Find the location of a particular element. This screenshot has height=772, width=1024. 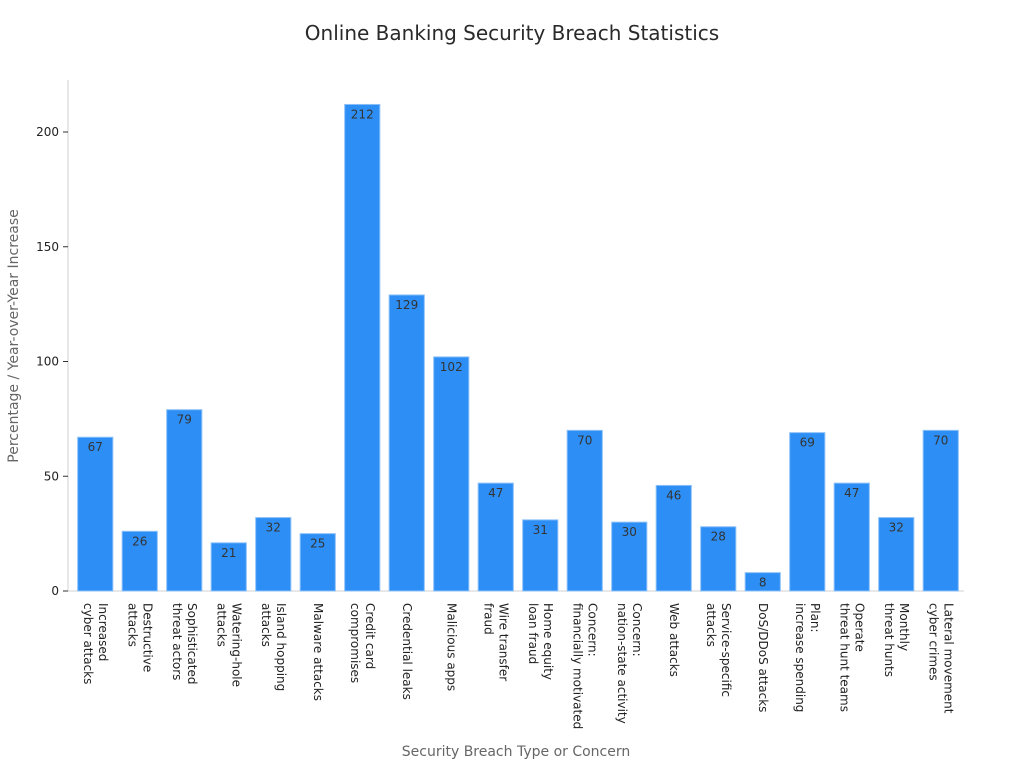

bar-value-label: 25 is located at coordinates (317, 544).